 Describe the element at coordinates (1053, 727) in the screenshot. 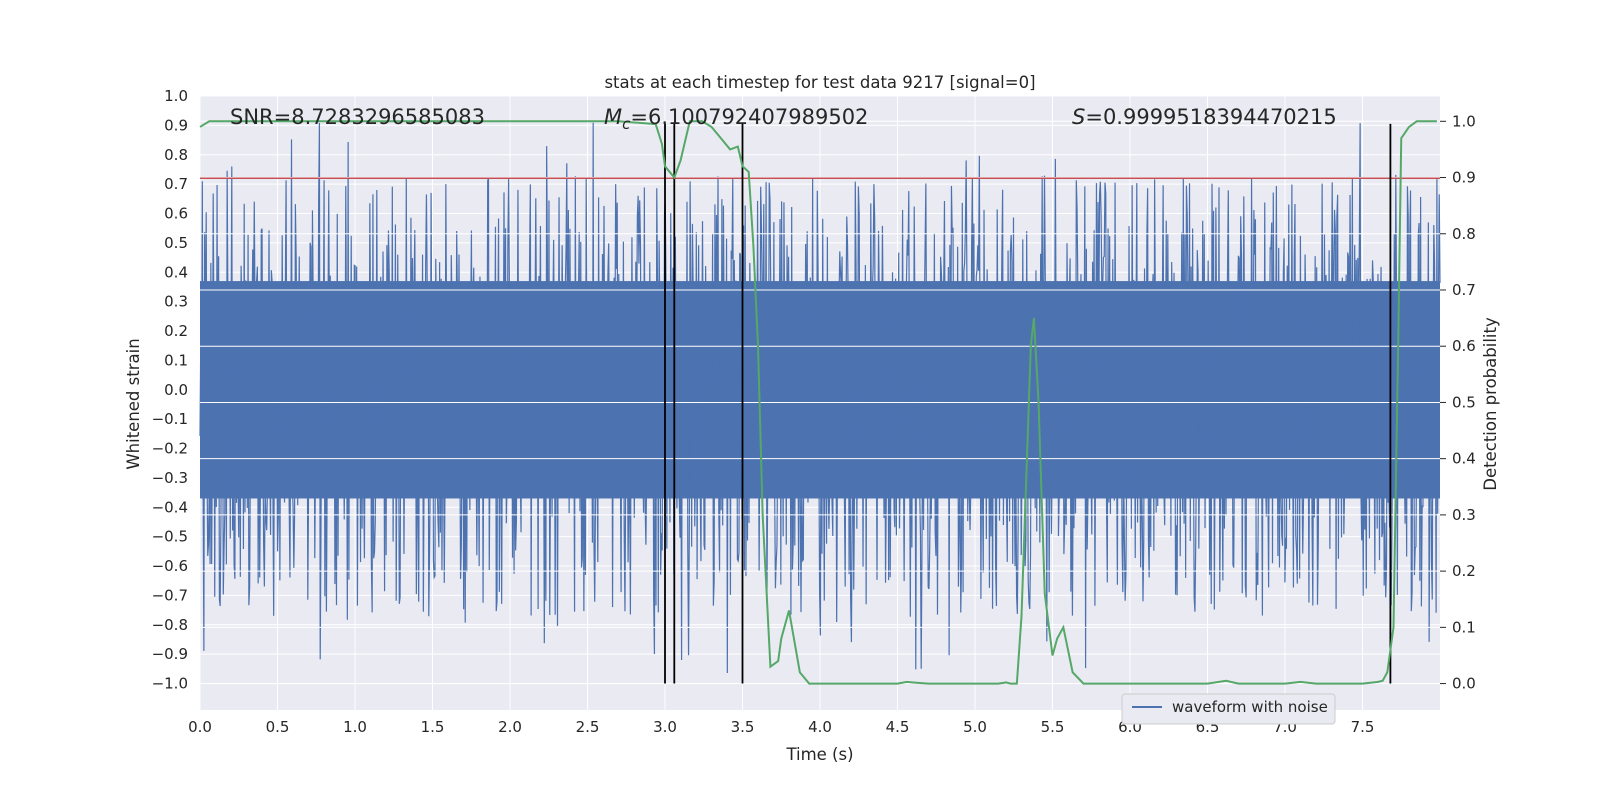

I see `x-tick-label: 5.5` at that location.